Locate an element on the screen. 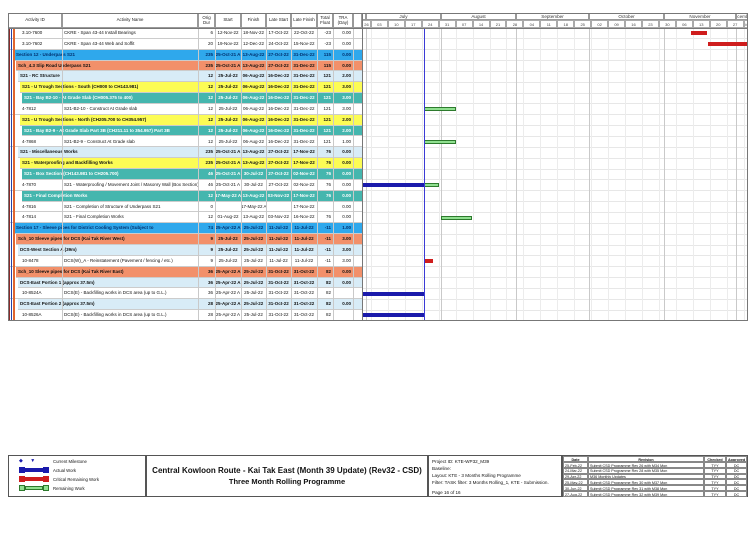  column-header: Finish is located at coordinates (253, 20).